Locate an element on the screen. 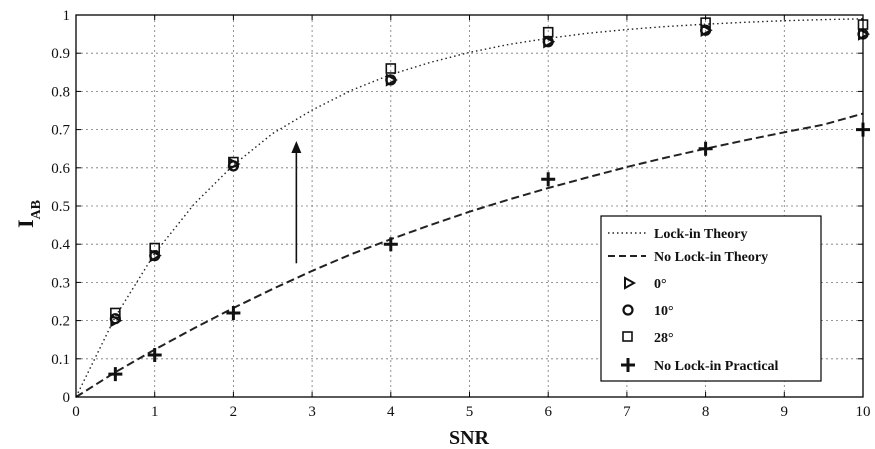 The height and width of the screenshot is (449, 875). legend-entry-no-lock-in-theory: No Lock-in Theory is located at coordinates (711, 257).